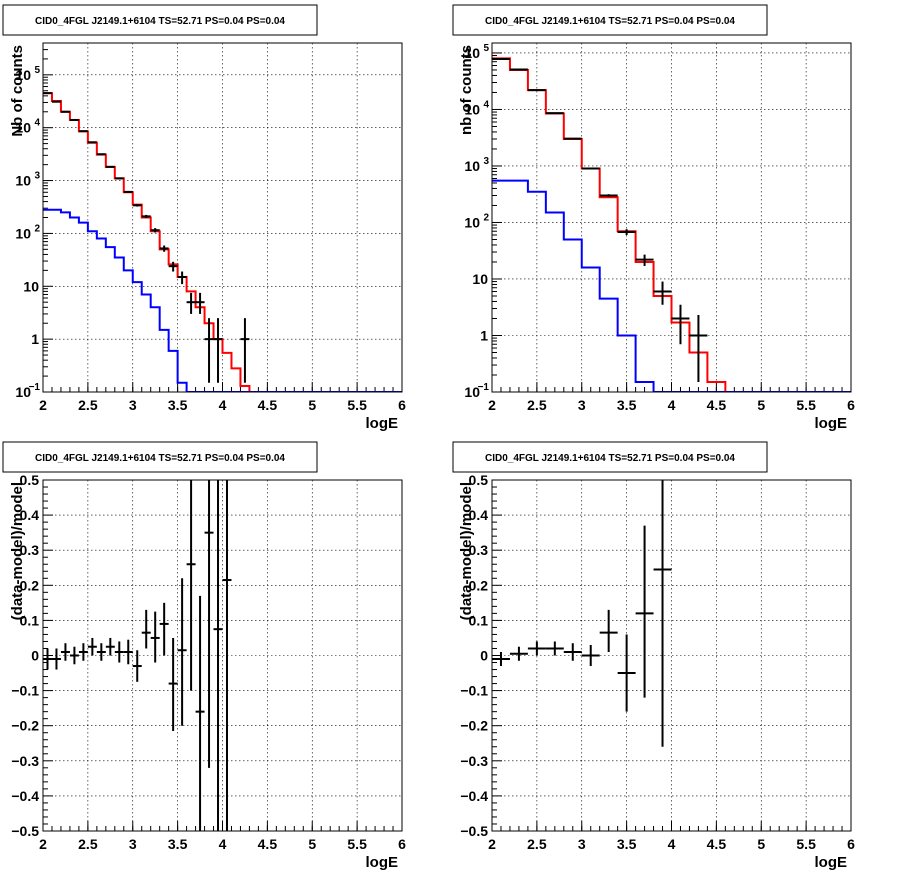 Image resolution: width=898 pixels, height=875 pixels. What do you see at coordinates (479, 550) in the screenshot?
I see `y-tick-label: 0.3` at bounding box center [479, 550].